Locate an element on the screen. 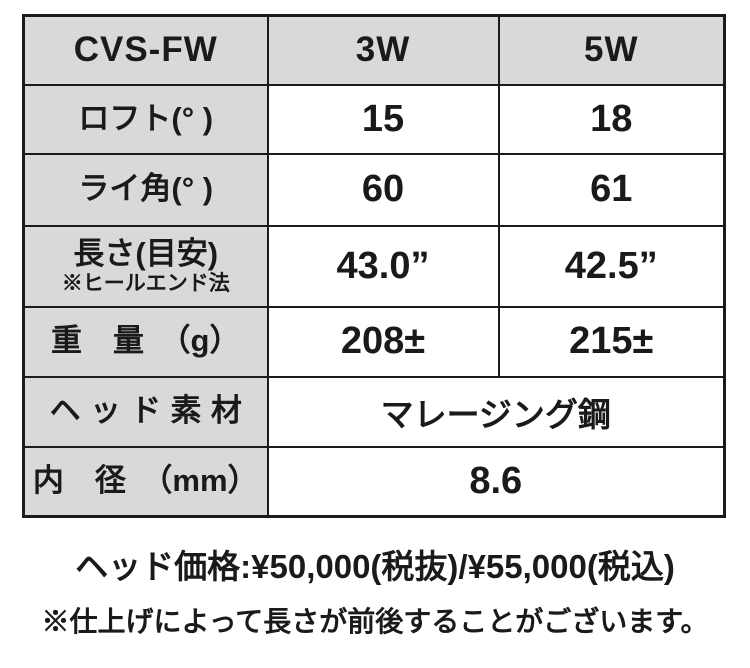 This screenshot has width=750, height=668. length-label-cell: 長さ(目安) ※ヒールエンド法 is located at coordinates (145, 266).